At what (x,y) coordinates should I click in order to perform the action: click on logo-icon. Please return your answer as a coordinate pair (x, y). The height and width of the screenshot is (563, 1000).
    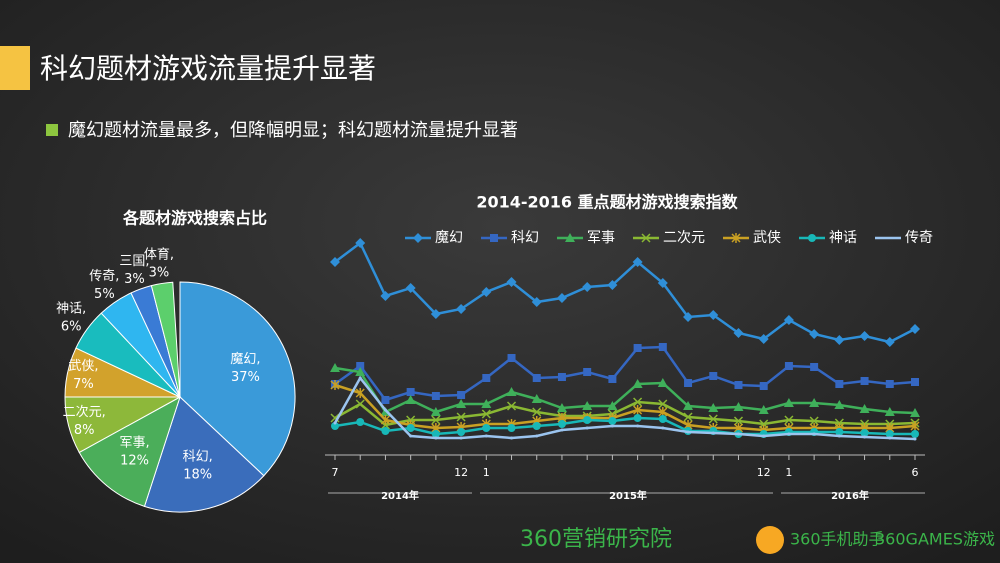
    Looking at the image, I should click on (770, 540).